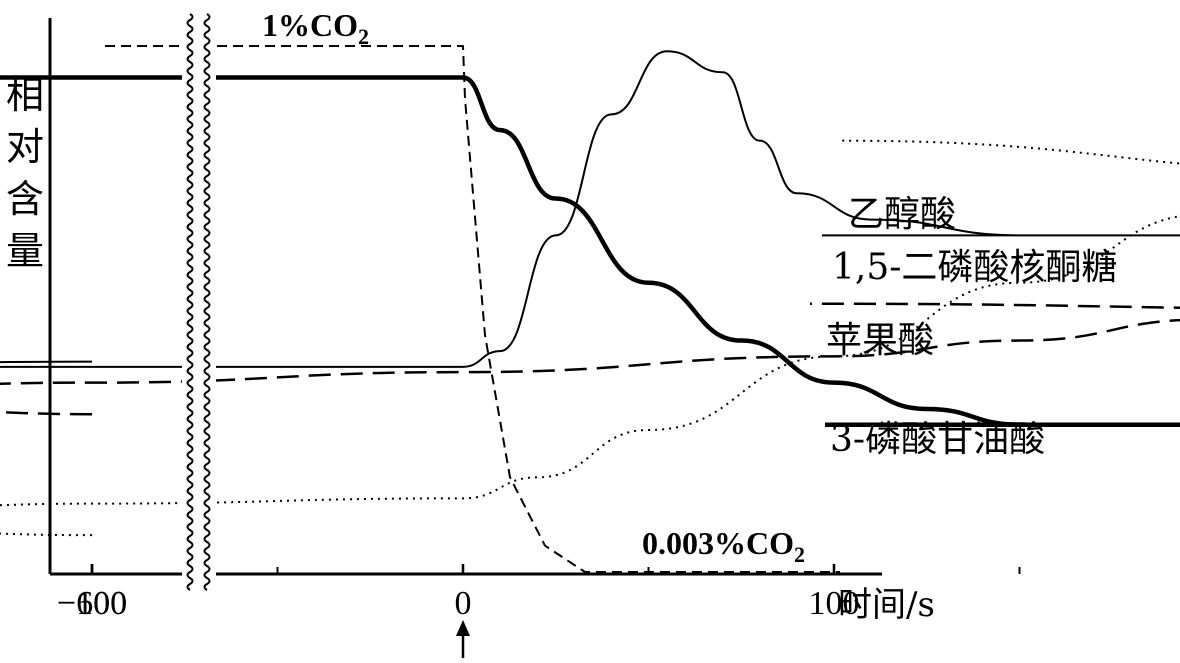  I want to click on x-tick-label: −100, so click(92, 603).